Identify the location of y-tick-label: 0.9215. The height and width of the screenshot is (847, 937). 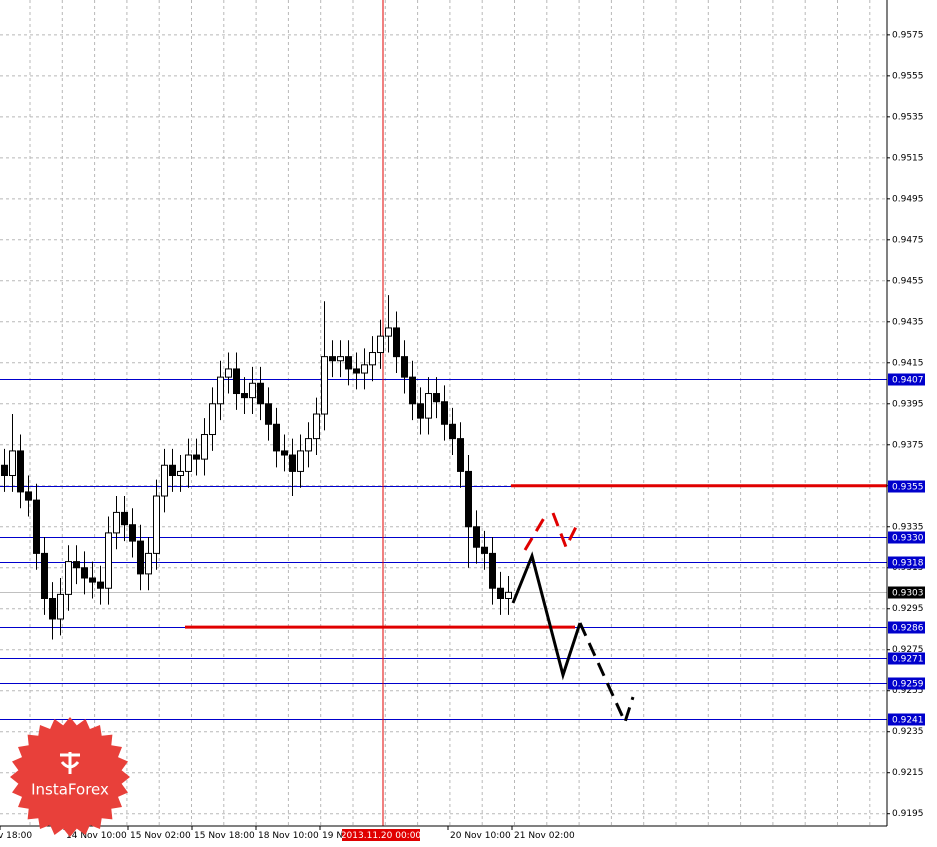
(908, 773).